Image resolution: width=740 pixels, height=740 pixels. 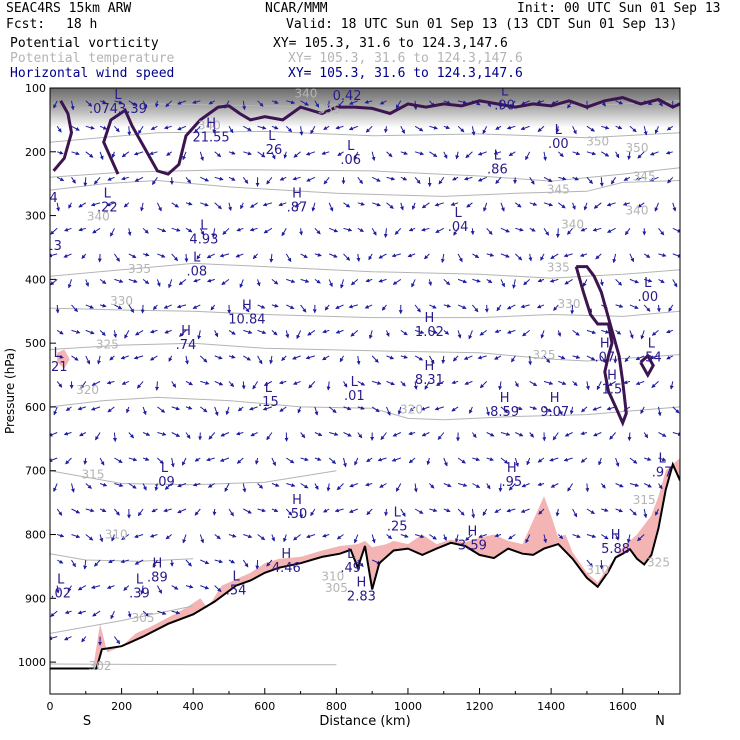 I want to click on pv-extremum-marker-15: H, so click(x=555, y=398).